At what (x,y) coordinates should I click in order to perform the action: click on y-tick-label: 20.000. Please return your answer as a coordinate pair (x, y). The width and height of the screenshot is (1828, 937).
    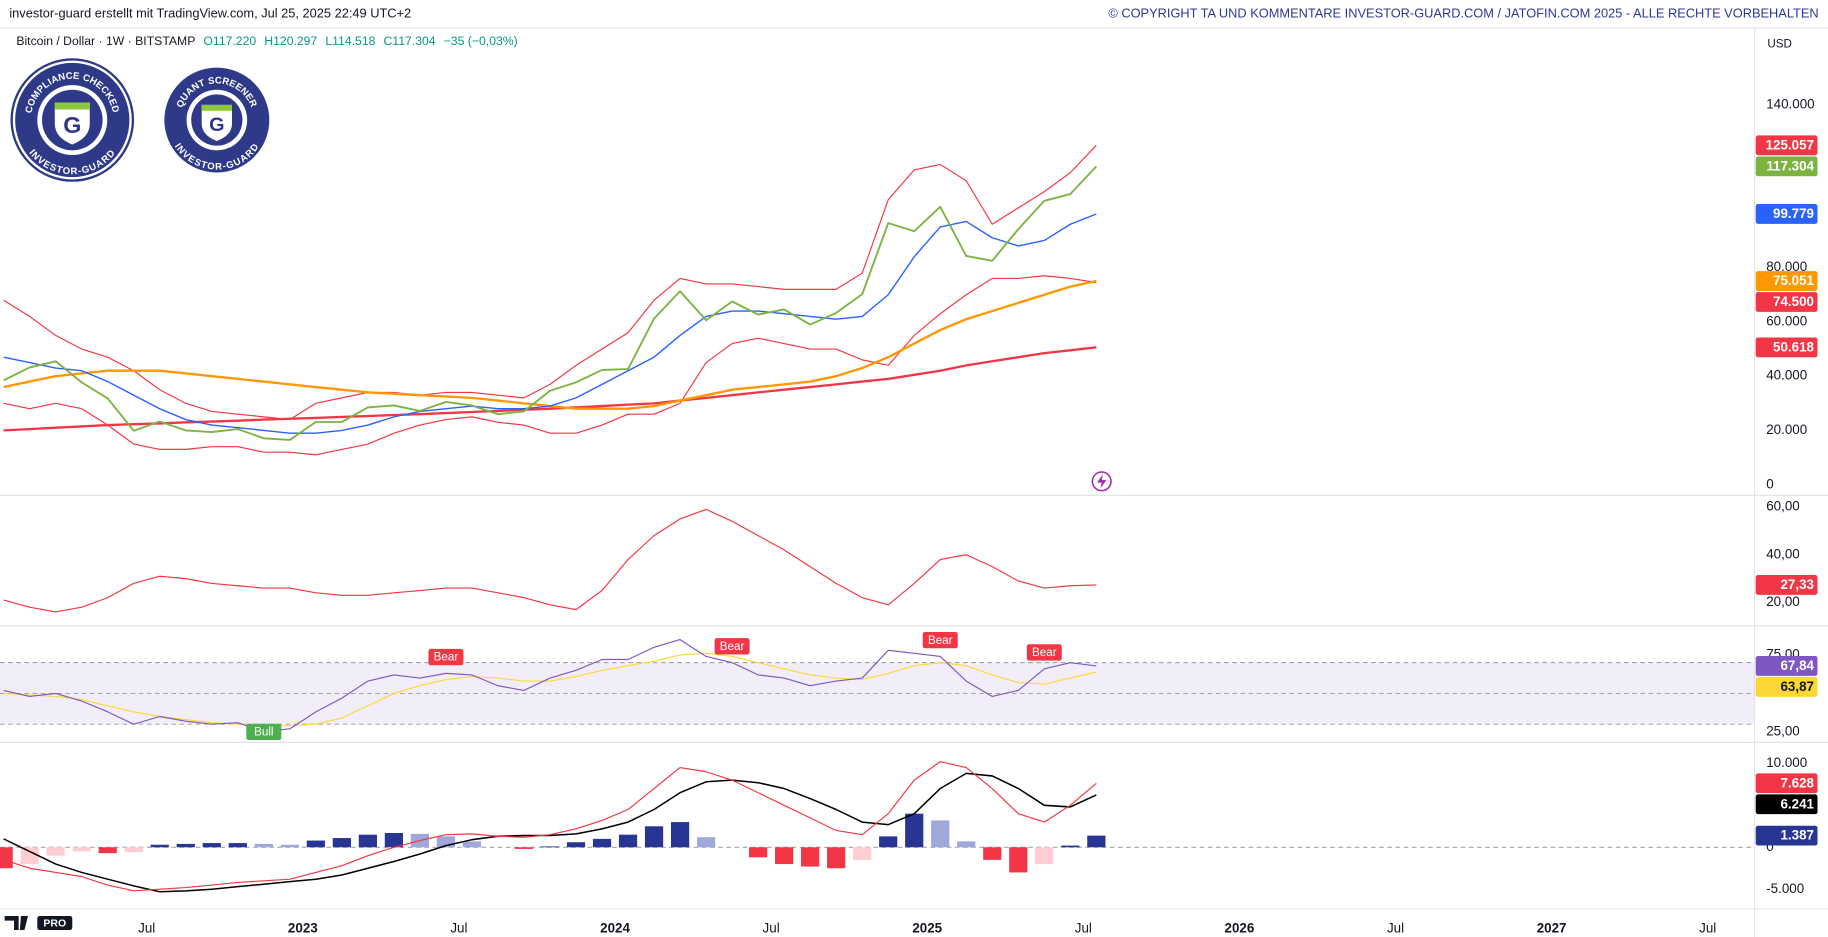
    Looking at the image, I should click on (1786, 429).